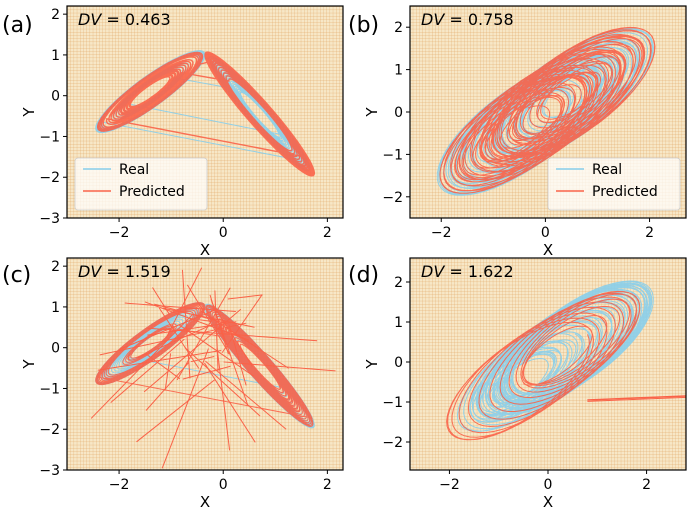 The image size is (690, 507). I want to click on panel-label: (c), so click(16, 275).